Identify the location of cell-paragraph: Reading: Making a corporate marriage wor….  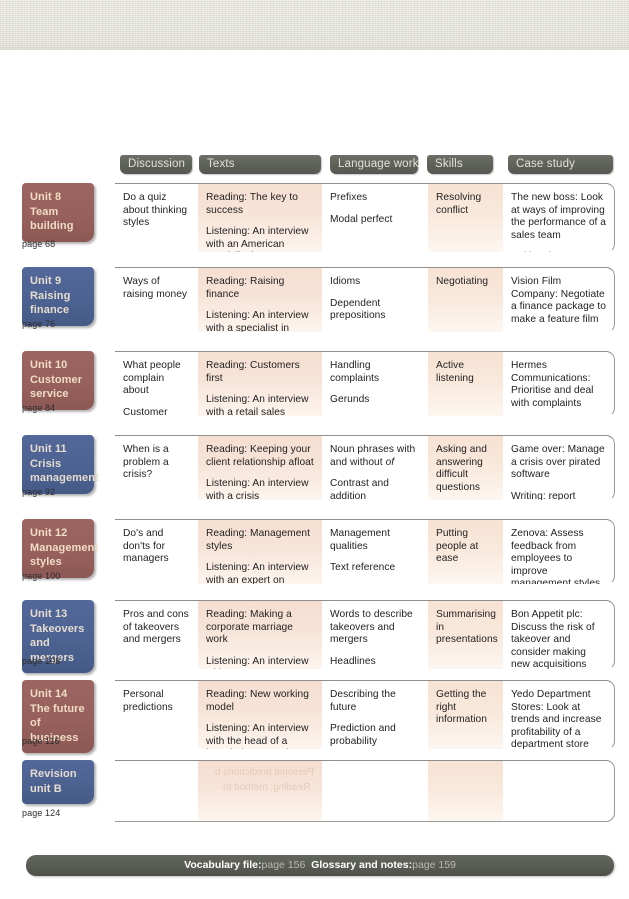
(249, 627).